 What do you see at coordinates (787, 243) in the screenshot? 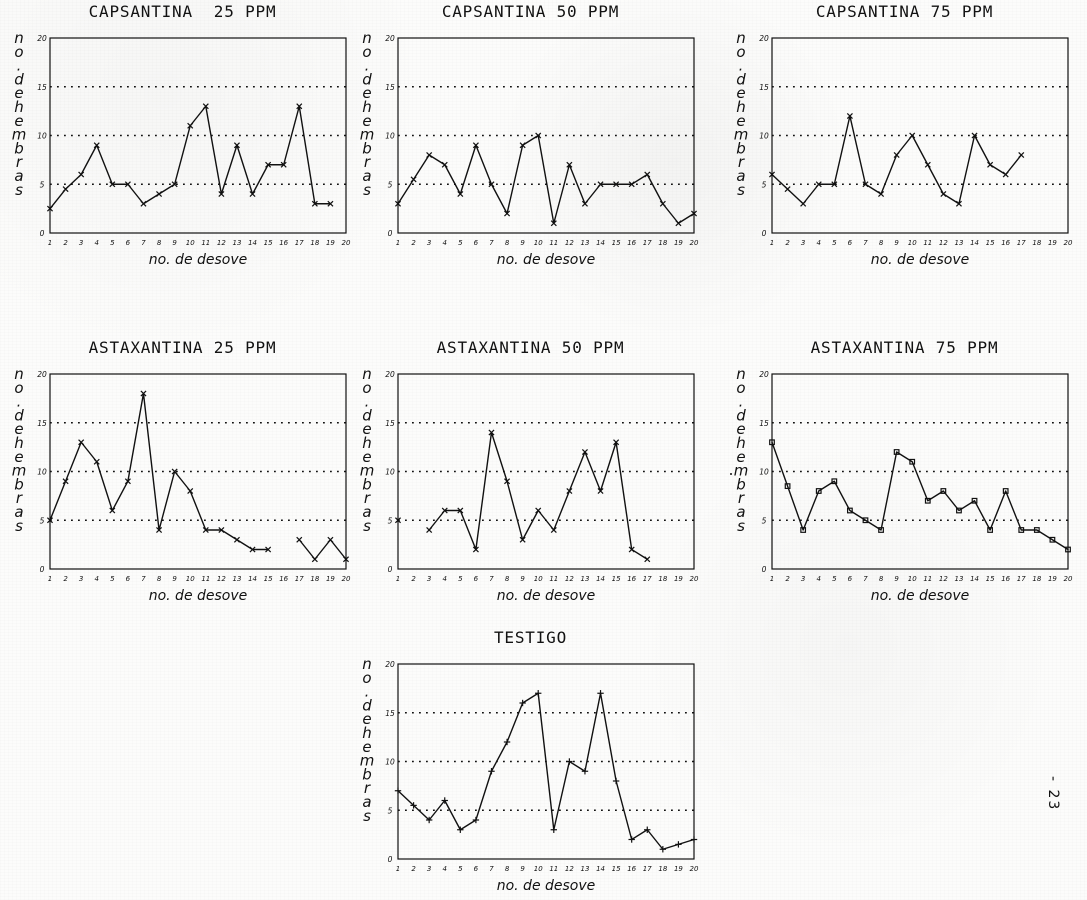
I see `x-tick-label: 2` at bounding box center [787, 243].